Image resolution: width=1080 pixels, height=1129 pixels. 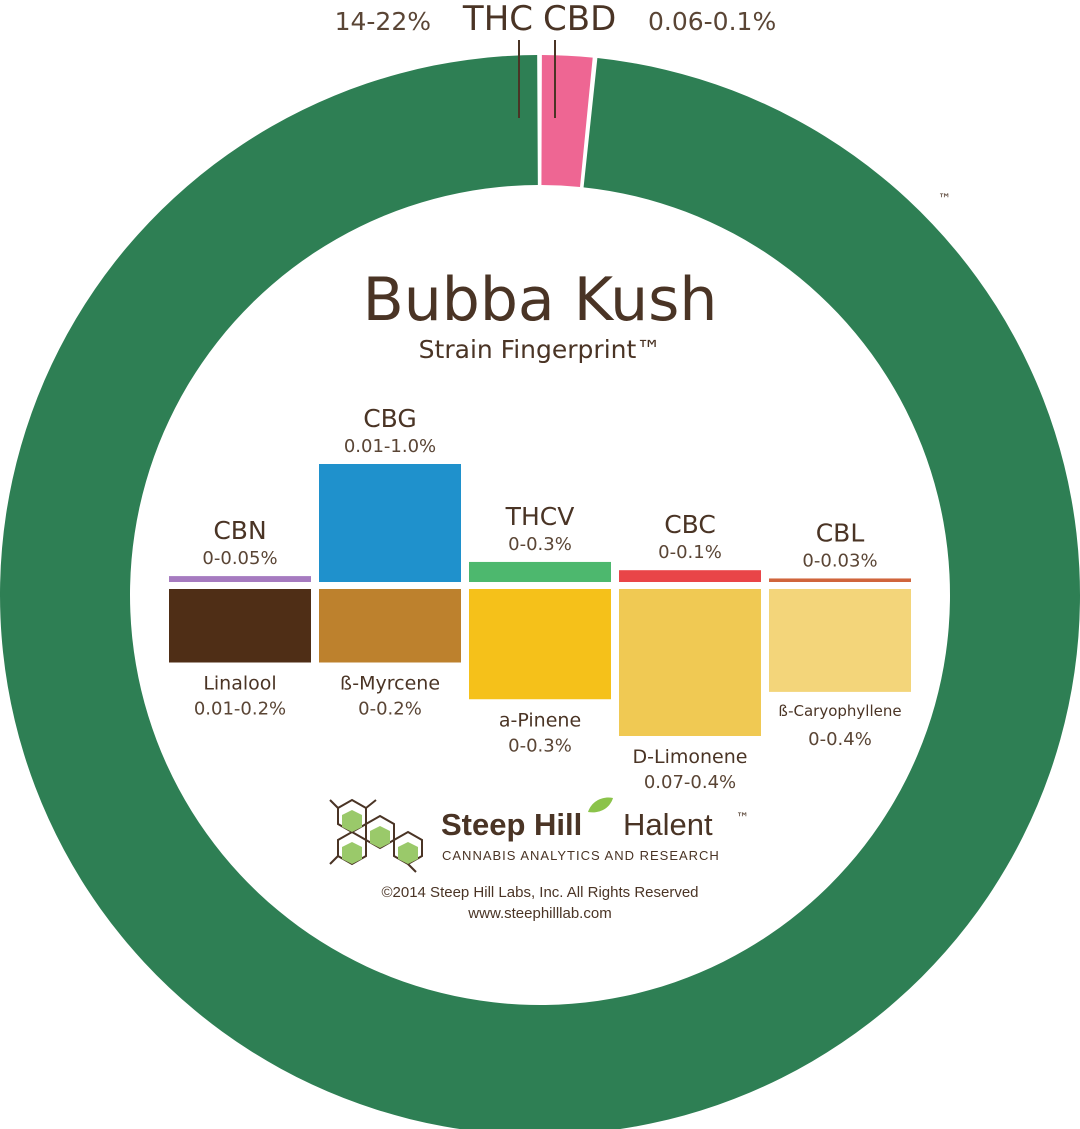 What do you see at coordinates (690, 757) in the screenshot?
I see `terpene-name-label: D-Limonene` at bounding box center [690, 757].